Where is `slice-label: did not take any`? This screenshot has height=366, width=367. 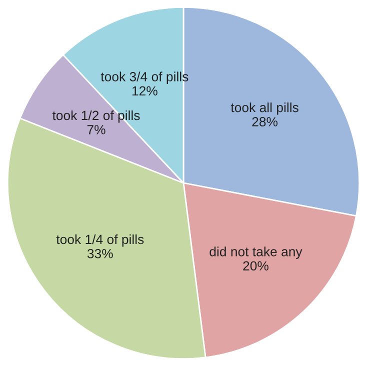 slice-label: did not take any is located at coordinates (256, 252).